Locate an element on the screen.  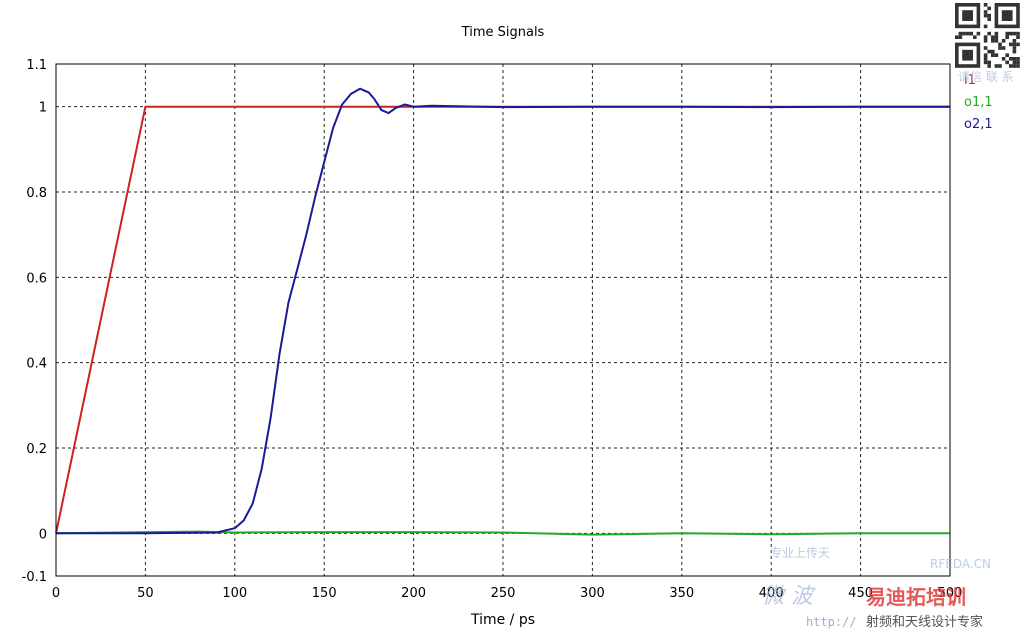
logo-slogan: 专业上传天 is located at coordinates (800, 552).